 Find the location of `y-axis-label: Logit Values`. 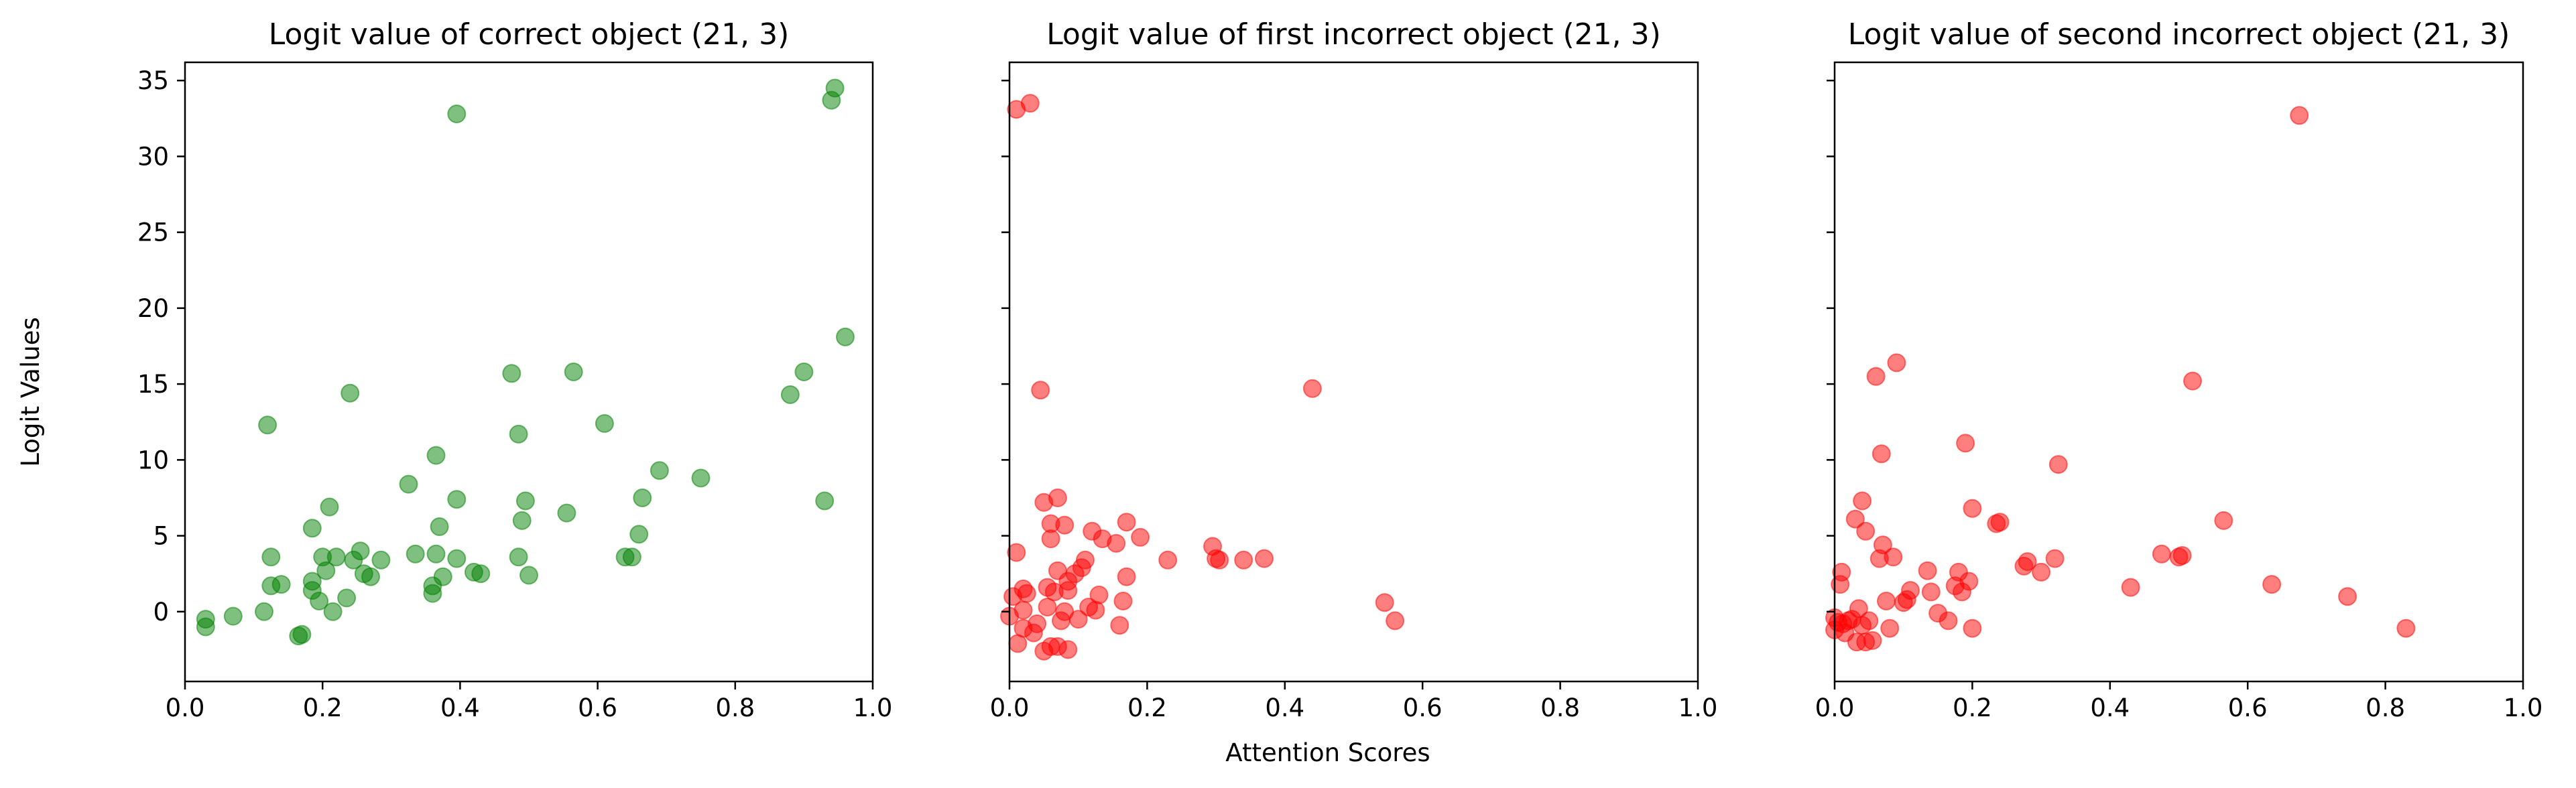

y-axis-label: Logit Values is located at coordinates (30, 392).